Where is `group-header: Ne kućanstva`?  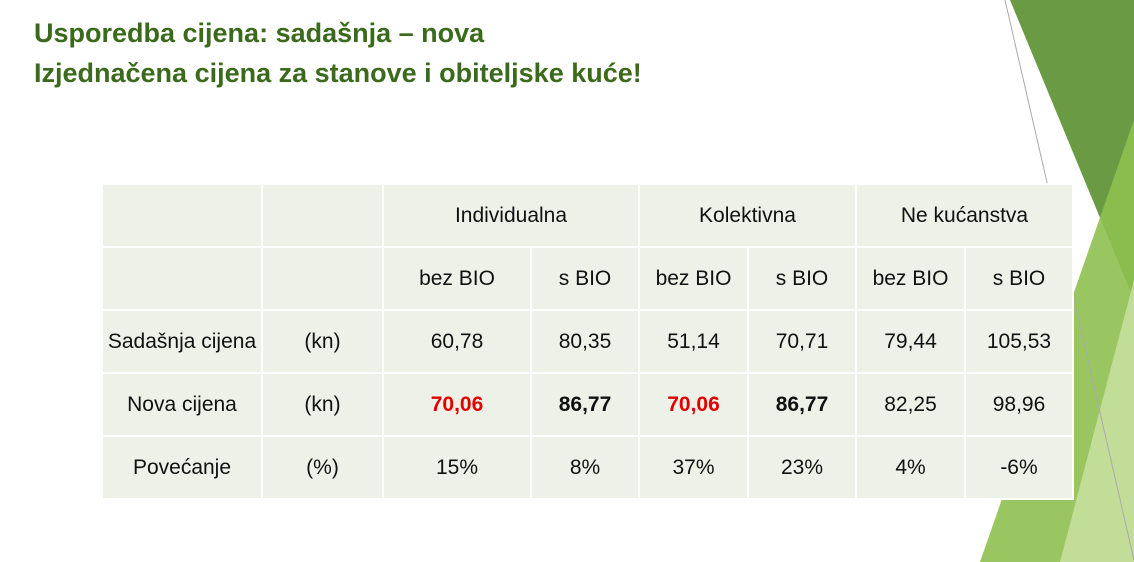
group-header: Ne kućanstva is located at coordinates (964, 215).